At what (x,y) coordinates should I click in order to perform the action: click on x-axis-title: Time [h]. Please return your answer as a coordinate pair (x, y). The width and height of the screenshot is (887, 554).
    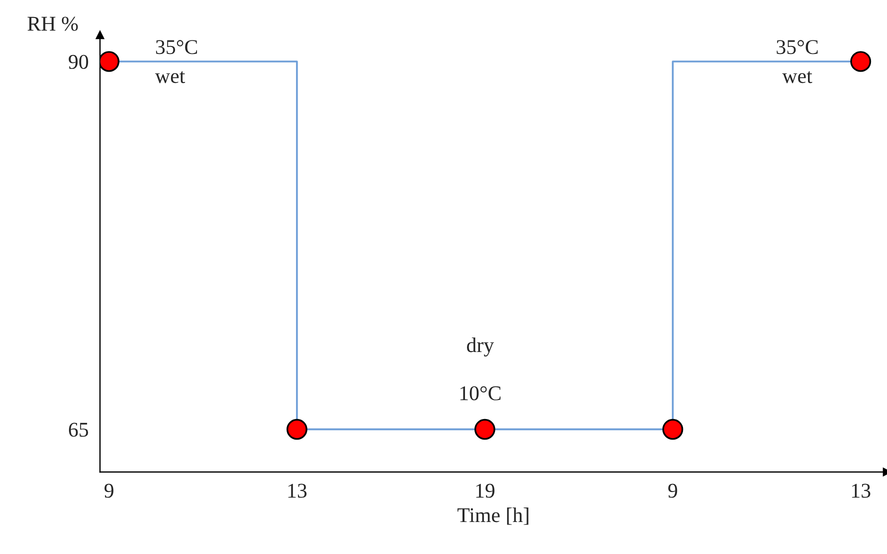
    Looking at the image, I should click on (493, 516).